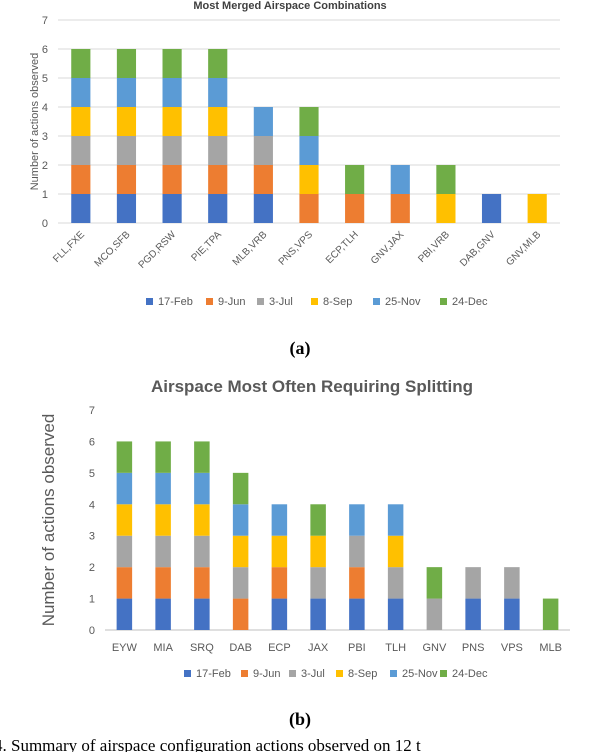  Describe the element at coordinates (395, 583) in the screenshot. I see `bar-segment-tlh-3-jul` at that location.